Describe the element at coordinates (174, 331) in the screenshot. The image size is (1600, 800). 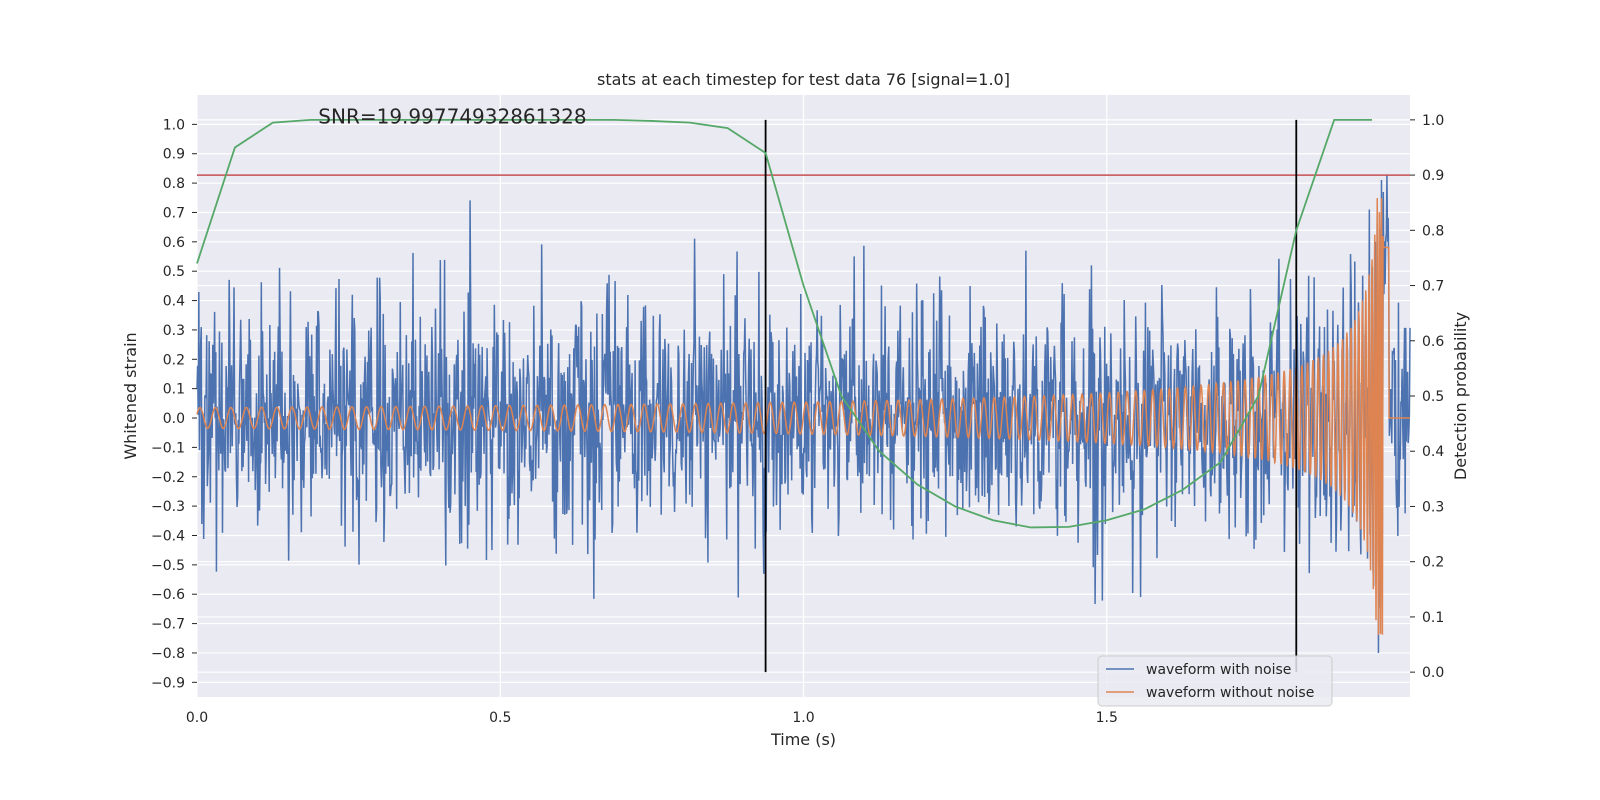
I see `y-tick-label: 0.3` at that location.